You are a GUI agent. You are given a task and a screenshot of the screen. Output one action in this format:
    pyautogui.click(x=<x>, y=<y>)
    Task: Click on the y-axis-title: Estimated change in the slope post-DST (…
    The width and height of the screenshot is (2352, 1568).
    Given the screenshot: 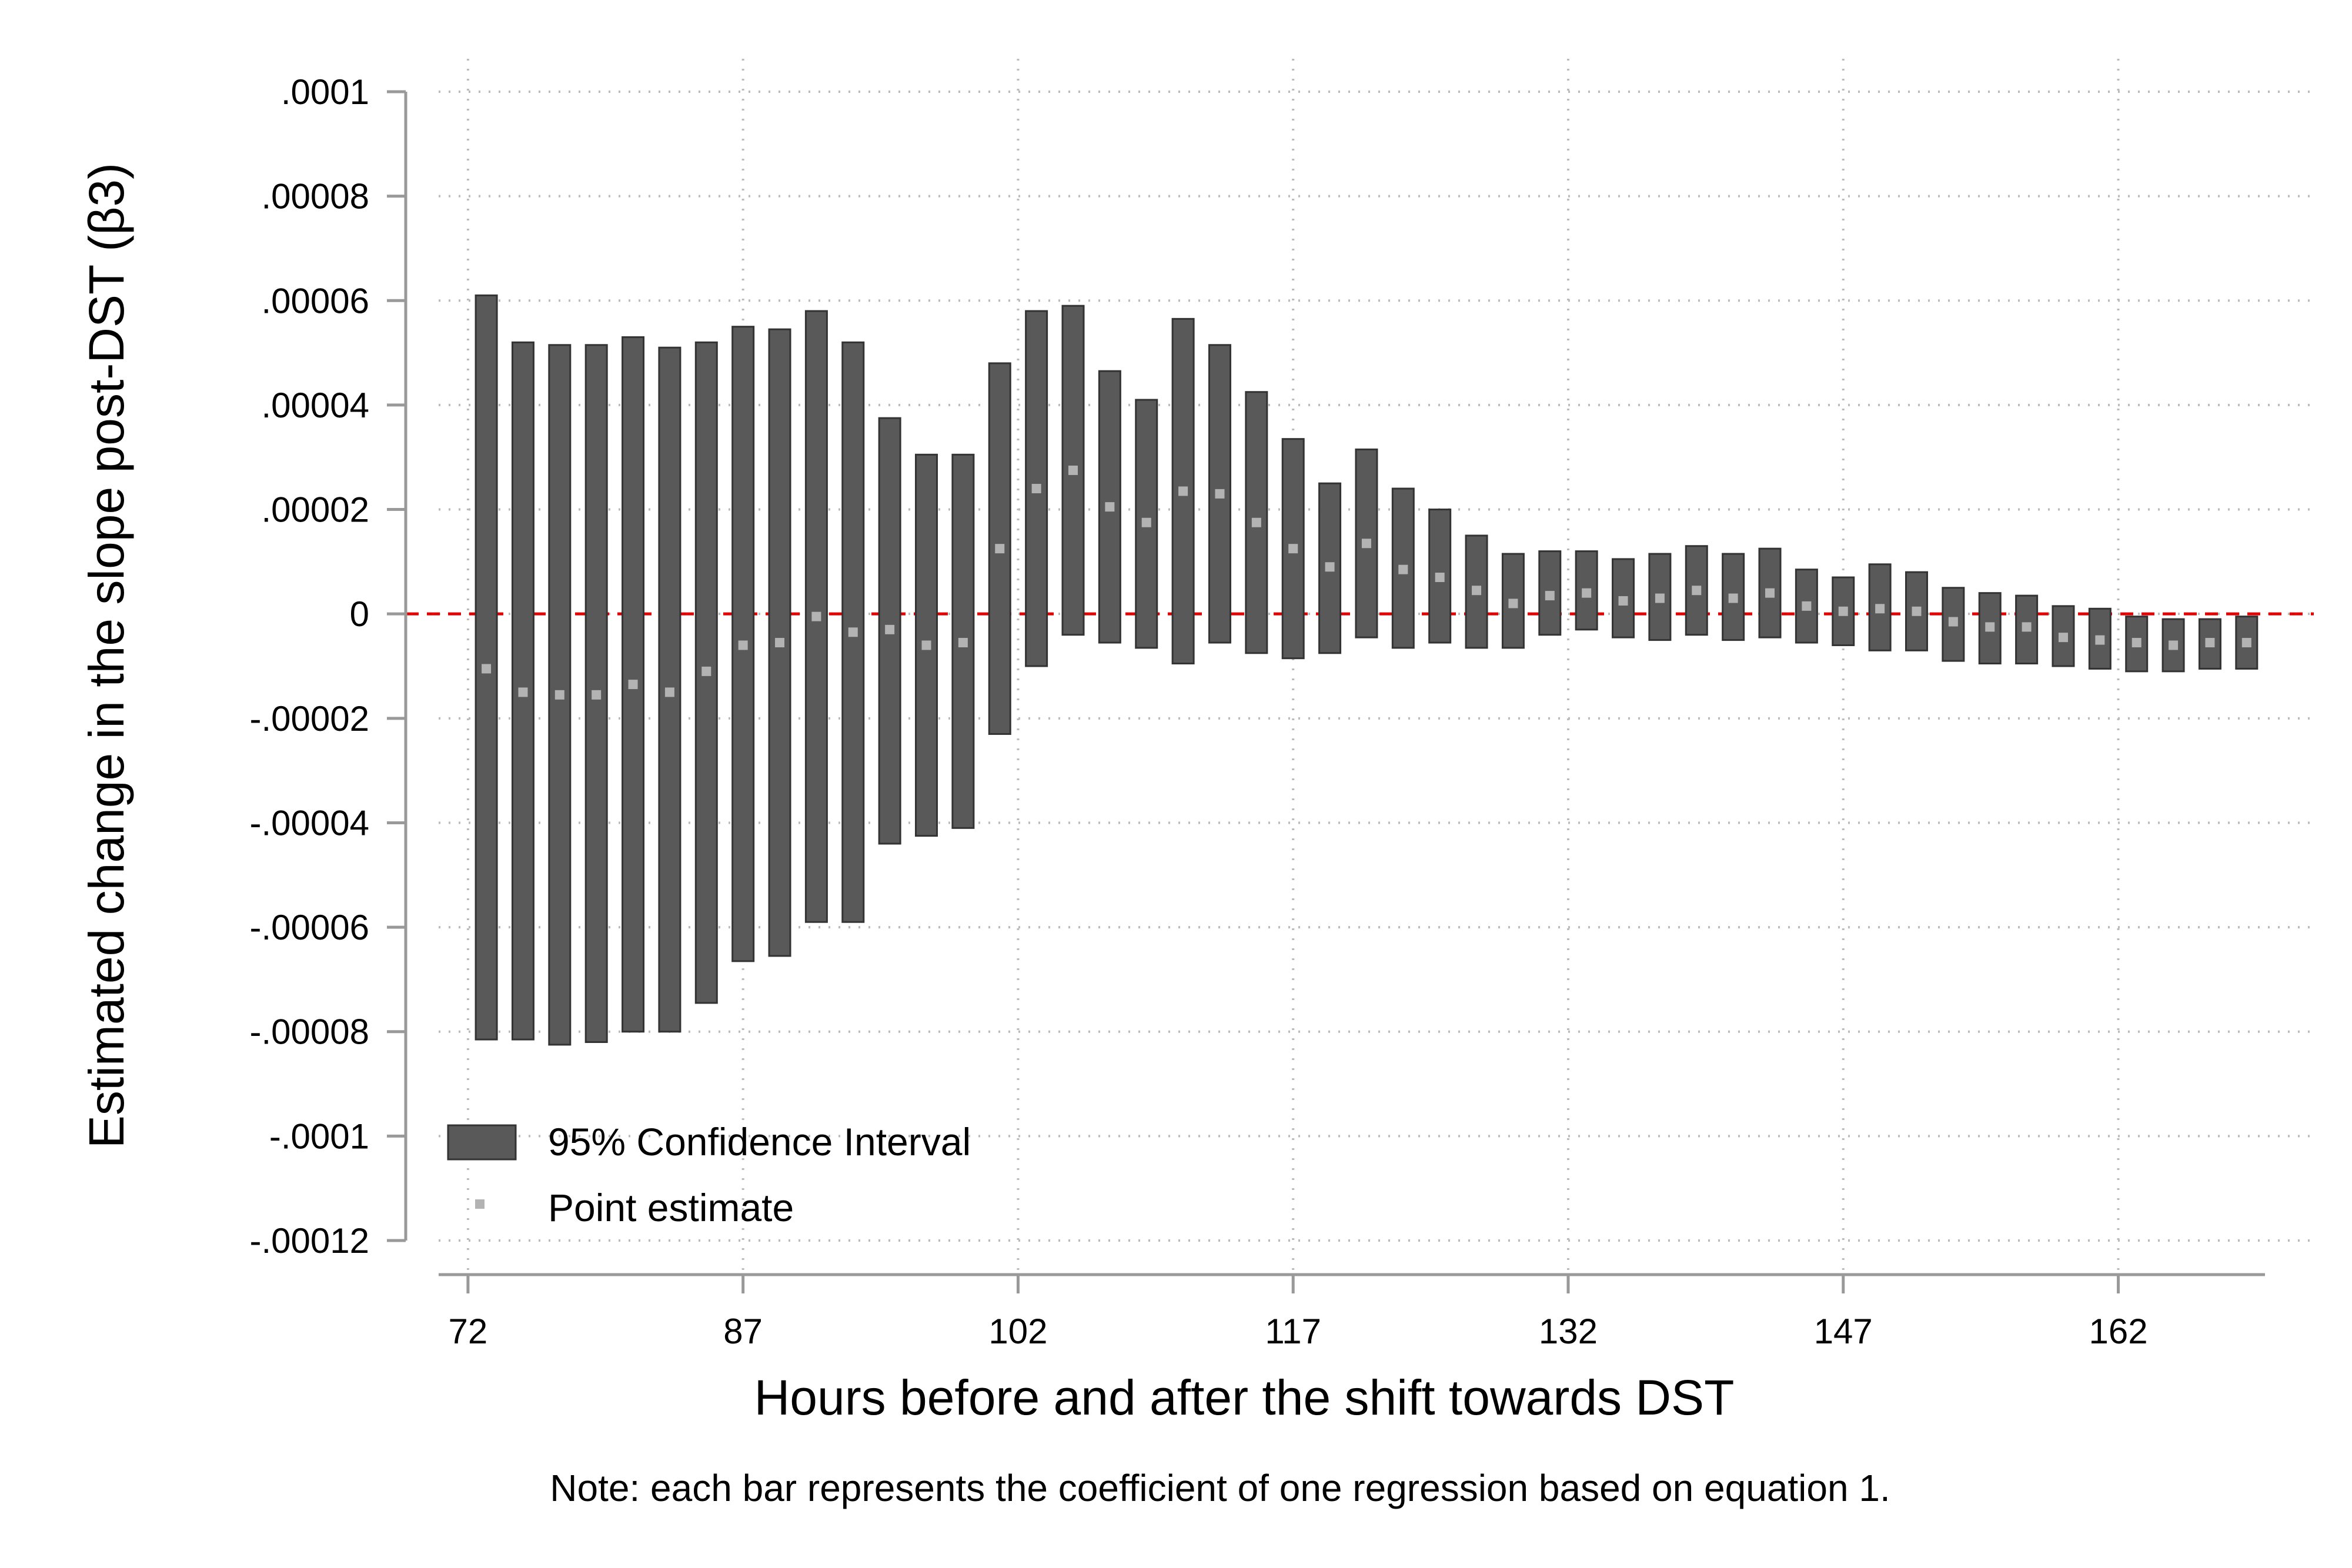 What is the action you would take?
    pyautogui.click(x=106, y=655)
    